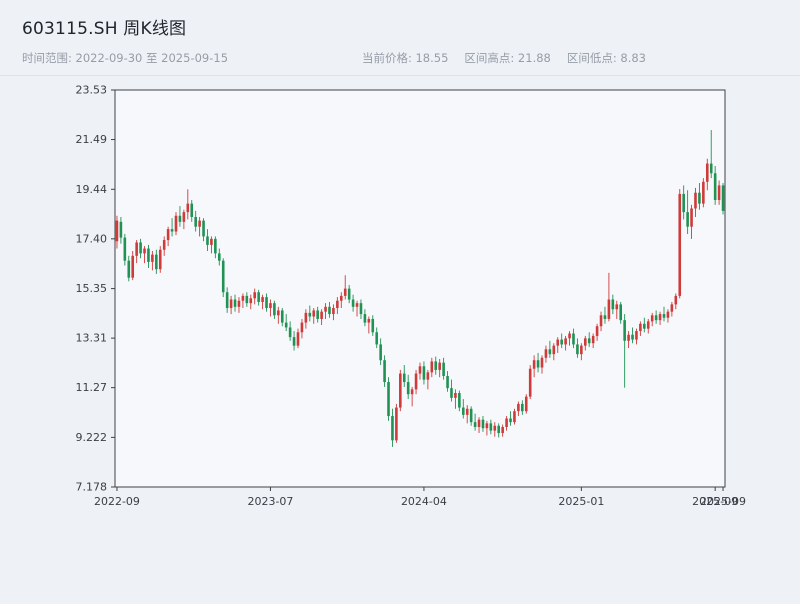 The image size is (800, 604). What do you see at coordinates (92, 288) in the screenshot?
I see `y-tick-label: 15.35` at bounding box center [92, 288].